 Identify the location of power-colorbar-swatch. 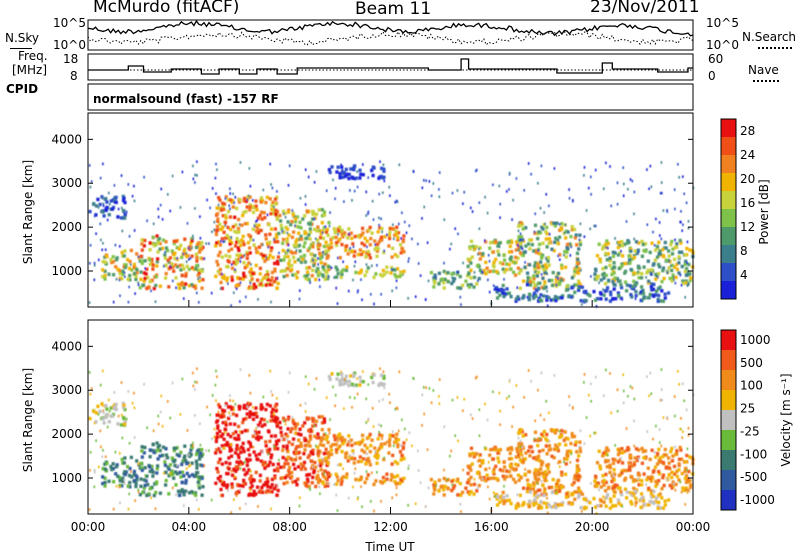
(728, 200).